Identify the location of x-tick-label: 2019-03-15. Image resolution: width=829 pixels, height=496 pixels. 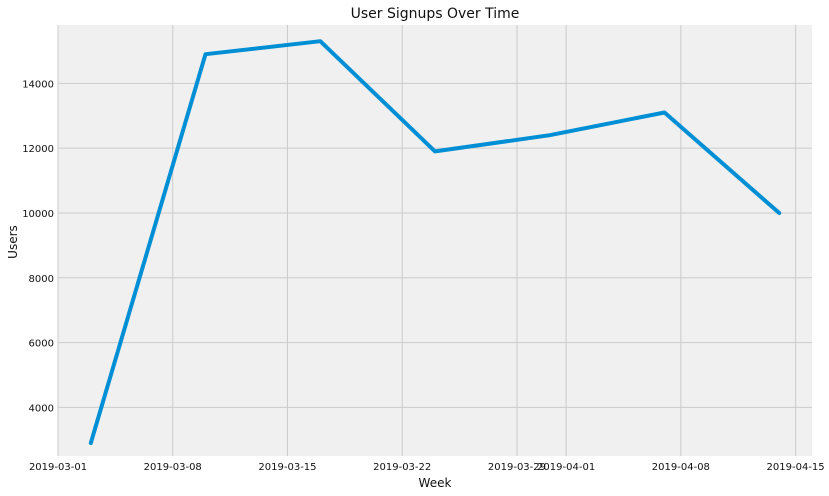
(287, 467).